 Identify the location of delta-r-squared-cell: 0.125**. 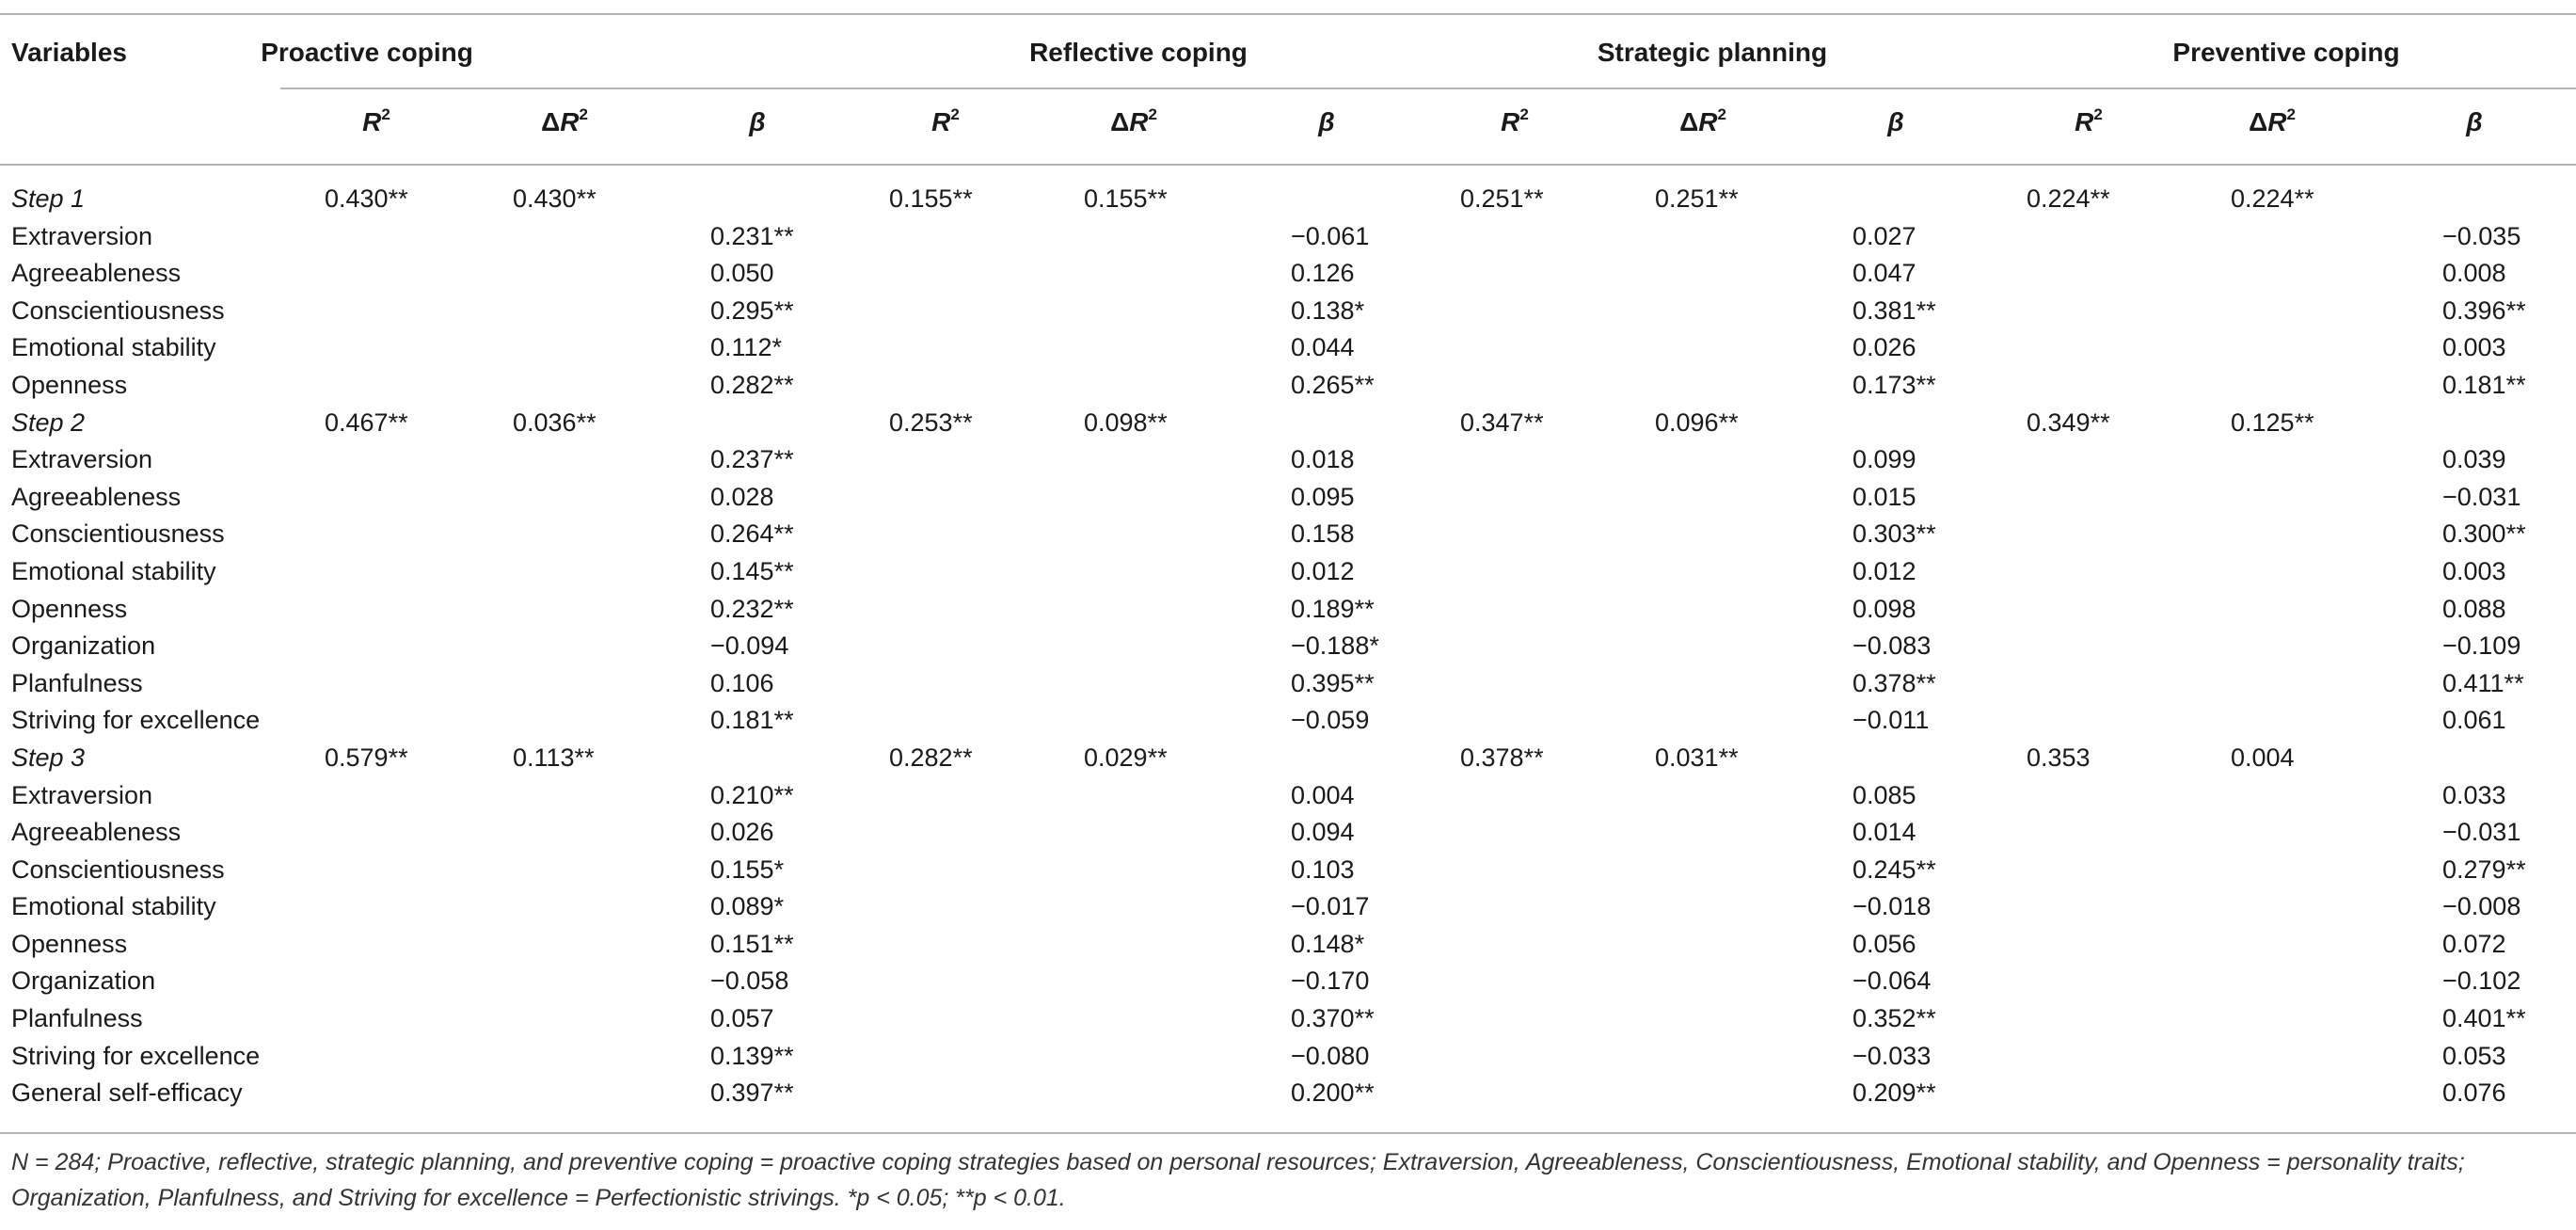
(2272, 422).